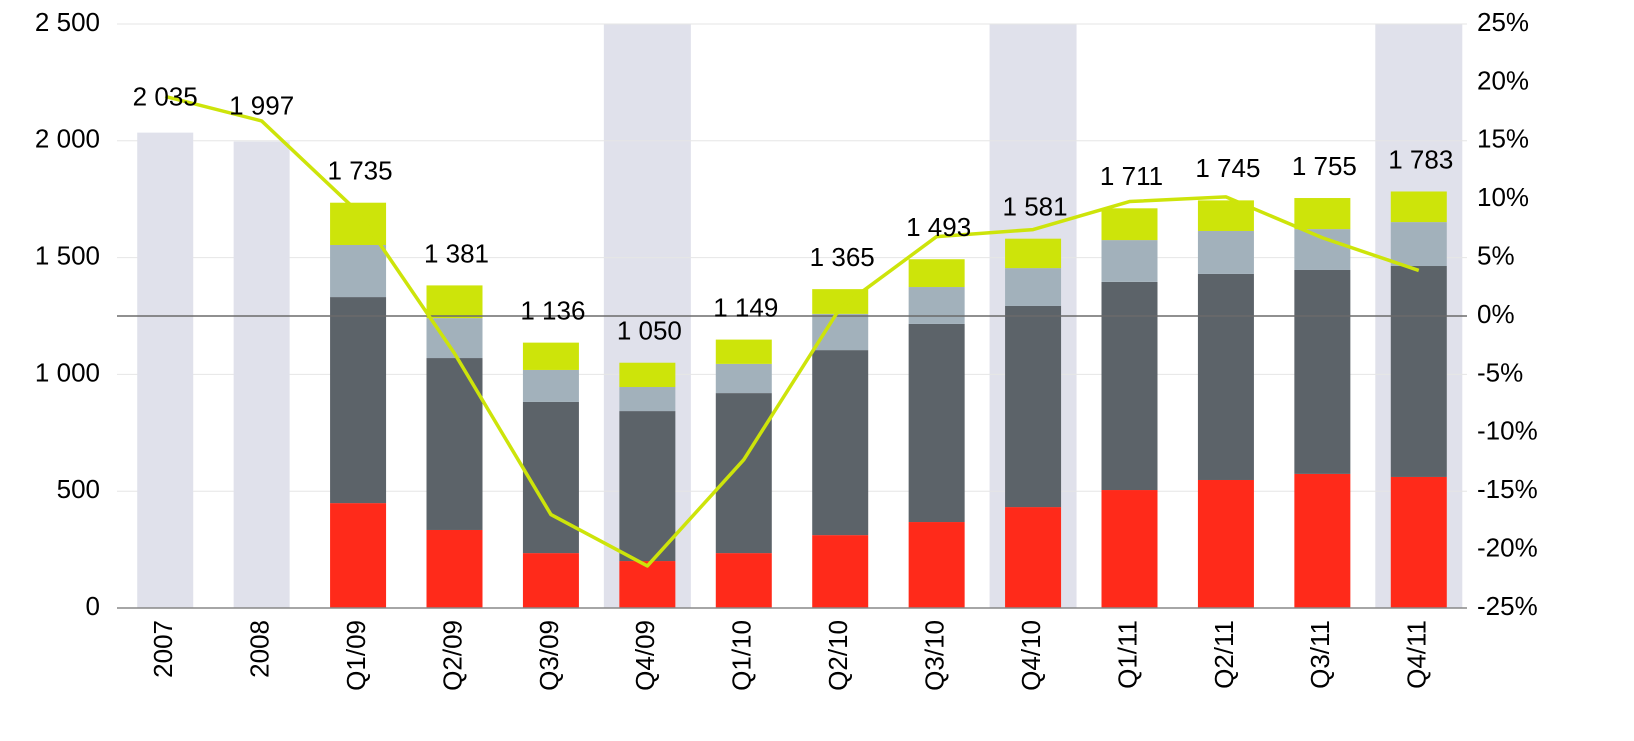 This screenshot has width=1634, height=741. I want to click on x-tick-label: Q2/11, so click(1224, 654).